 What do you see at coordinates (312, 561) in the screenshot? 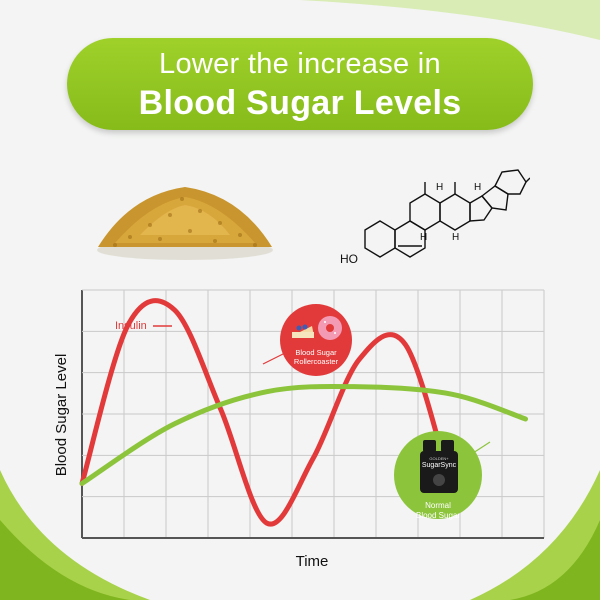
I see `x-axis-label: Time` at bounding box center [312, 561].